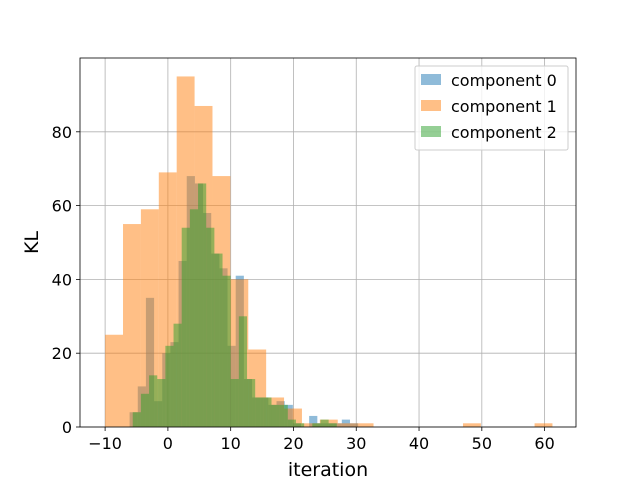 This screenshot has height=480, width=640. What do you see at coordinates (62, 353) in the screenshot?
I see `y-tick-label: 20` at bounding box center [62, 353].